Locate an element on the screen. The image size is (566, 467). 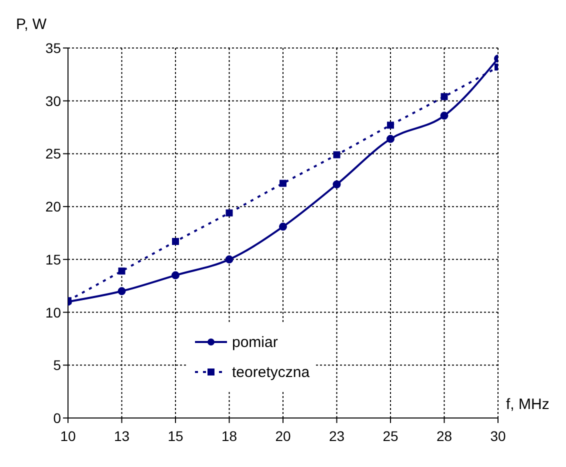
y-tick-label: 35 is located at coordinates (53, 48).